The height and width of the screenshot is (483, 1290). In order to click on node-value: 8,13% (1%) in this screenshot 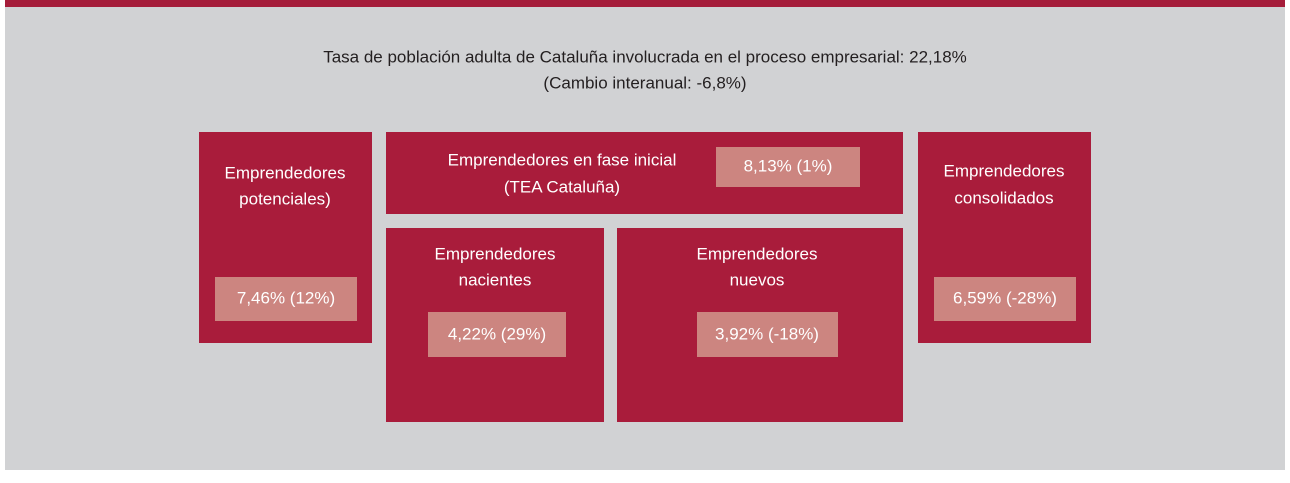, I will do `click(788, 165)`.